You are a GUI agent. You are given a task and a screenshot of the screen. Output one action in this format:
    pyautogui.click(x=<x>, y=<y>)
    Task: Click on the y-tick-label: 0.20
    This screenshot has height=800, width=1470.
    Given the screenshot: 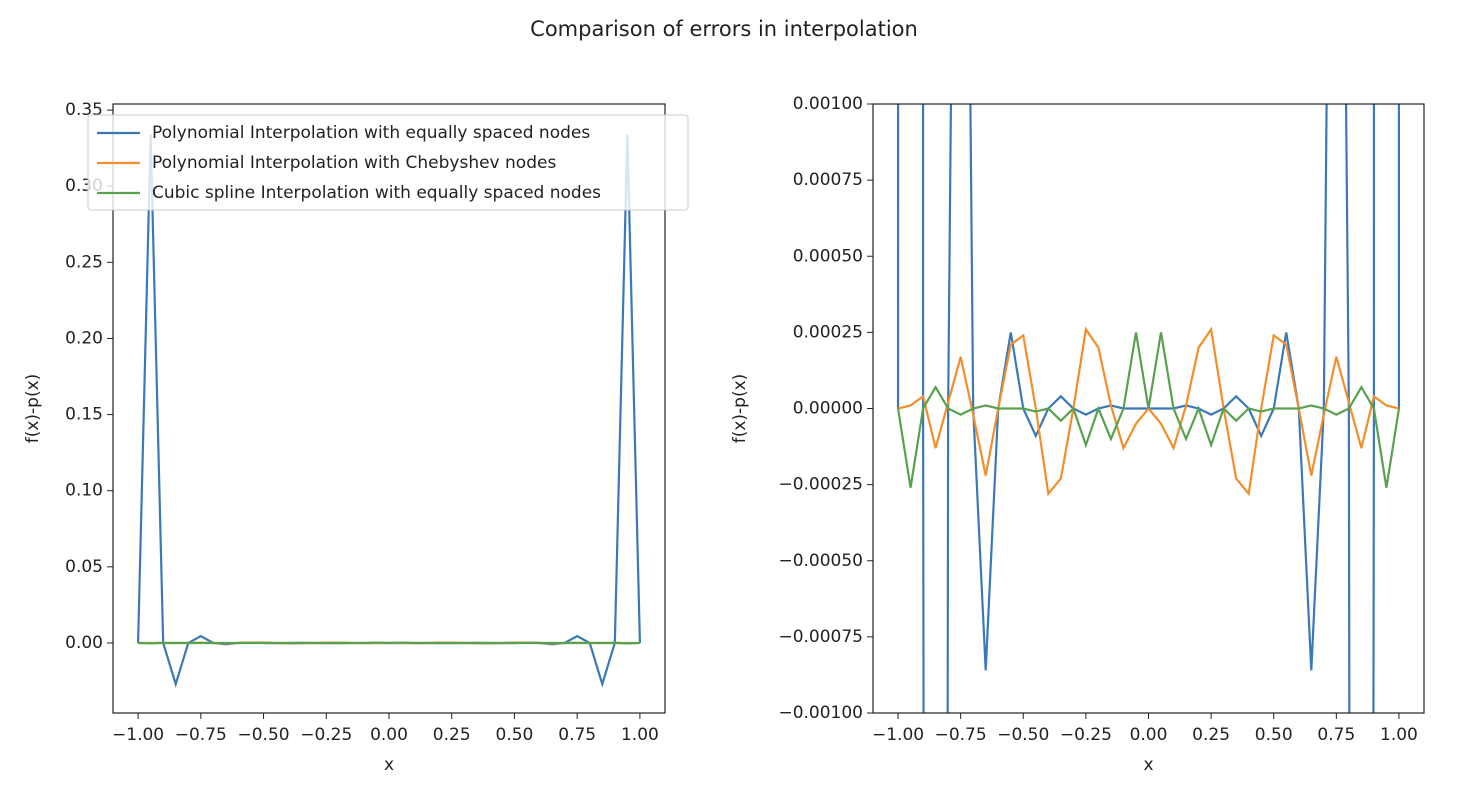 What is the action you would take?
    pyautogui.click(x=84, y=338)
    